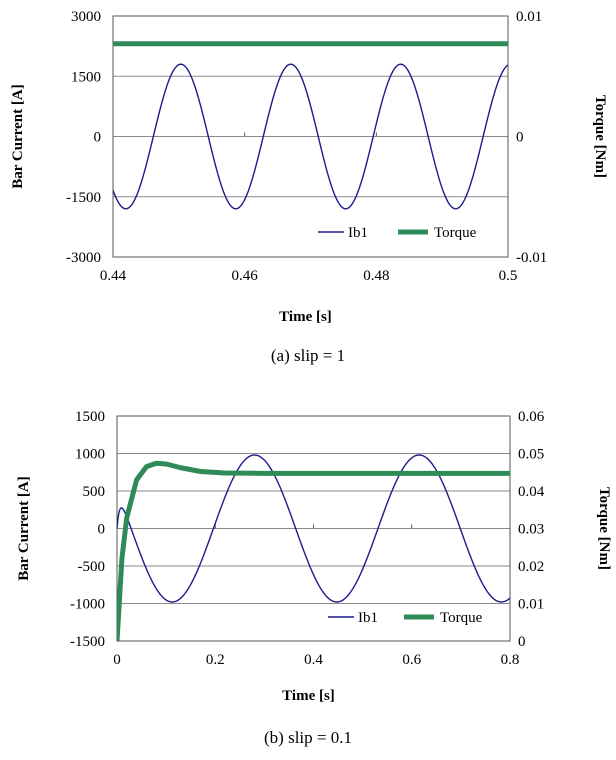 The image size is (616, 760). I want to click on x-tick-label: 0.4, so click(313, 660).